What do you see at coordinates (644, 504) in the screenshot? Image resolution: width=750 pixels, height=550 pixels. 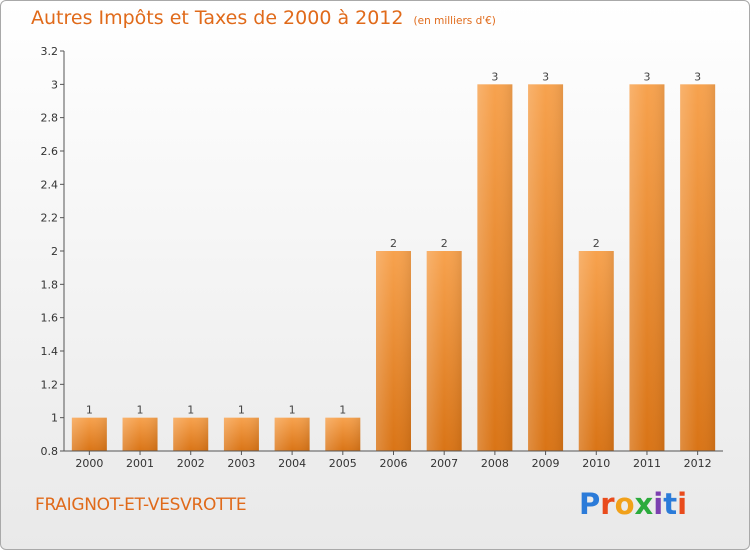 I see `logo-letter: x` at bounding box center [644, 504].